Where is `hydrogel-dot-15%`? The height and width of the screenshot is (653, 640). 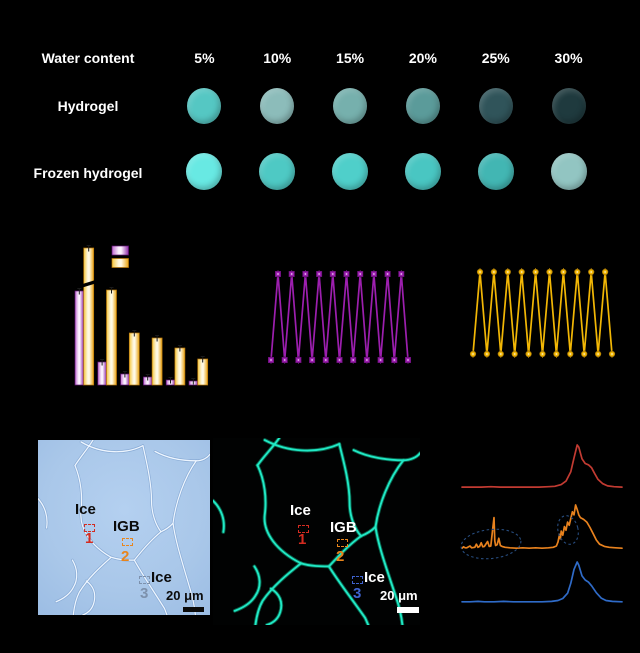 hydrogel-dot-15% is located at coordinates (350, 106).